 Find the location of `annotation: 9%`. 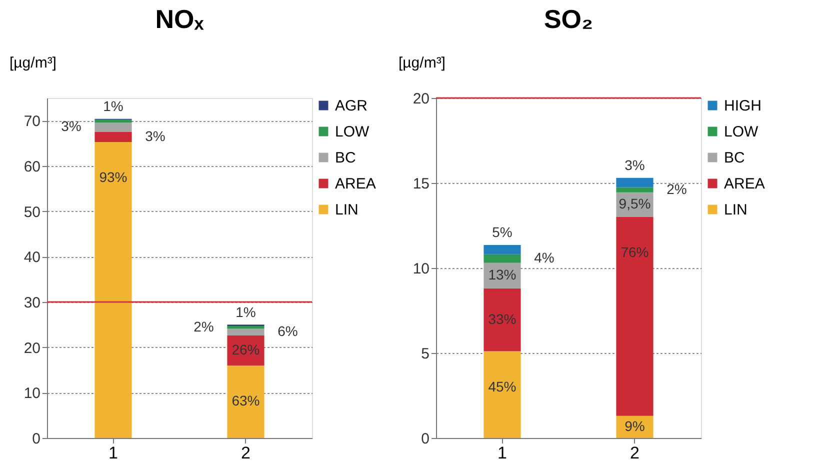

annotation: 9% is located at coordinates (634, 426).